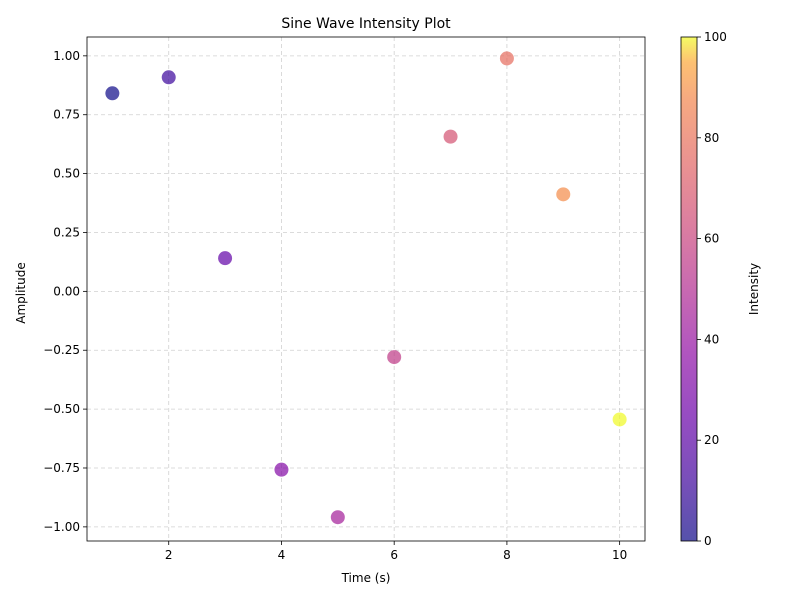  Describe the element at coordinates (711, 239) in the screenshot. I see `colorbar-tick-label: 60` at that location.